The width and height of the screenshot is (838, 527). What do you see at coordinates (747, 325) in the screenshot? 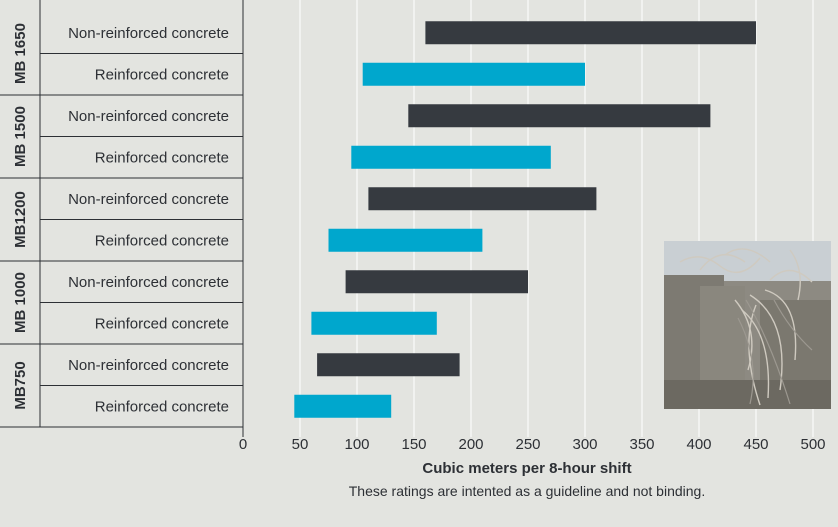
I see `demolished-concrete-photo` at bounding box center [747, 325].